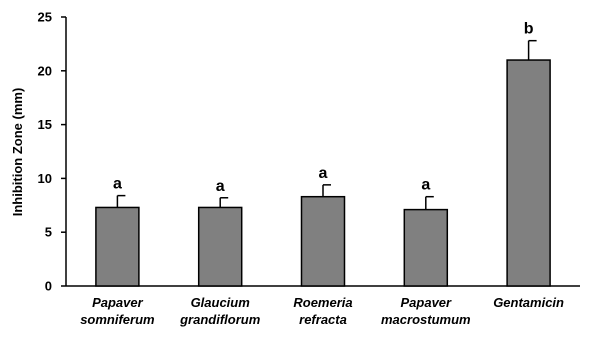 This screenshot has height=337, width=593. Describe the element at coordinates (45, 17) in the screenshot. I see `y-tick-label: 25` at that location.